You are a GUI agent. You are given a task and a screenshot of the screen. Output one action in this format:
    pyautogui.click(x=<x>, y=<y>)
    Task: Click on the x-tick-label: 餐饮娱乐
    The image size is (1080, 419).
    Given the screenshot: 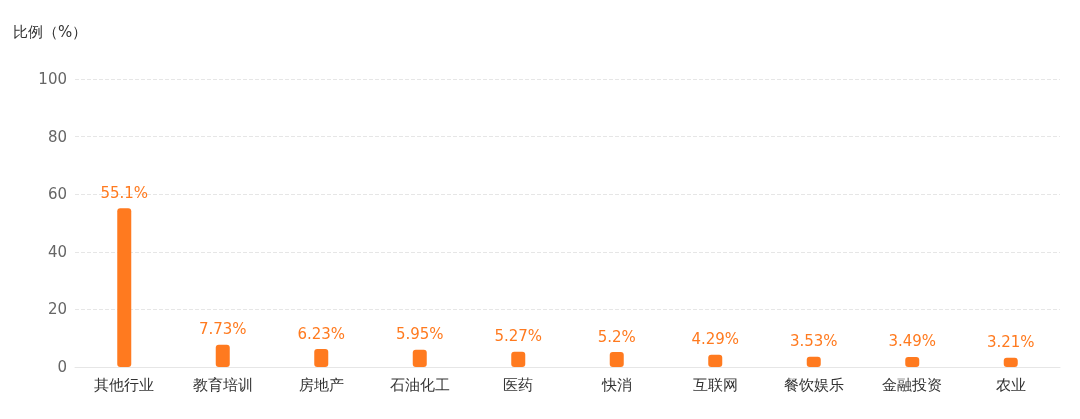 What is the action you would take?
    pyautogui.click(x=813, y=384)
    